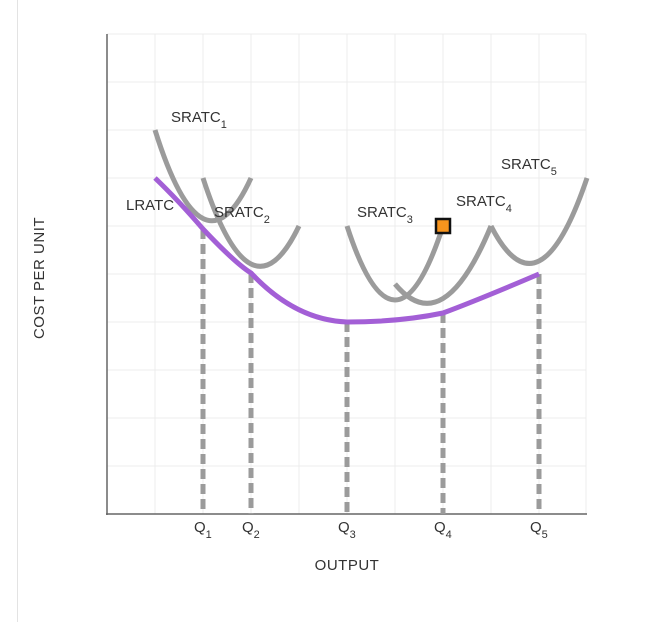  What do you see at coordinates (17, 311) in the screenshot?
I see `panel-left-border` at bounding box center [17, 311].